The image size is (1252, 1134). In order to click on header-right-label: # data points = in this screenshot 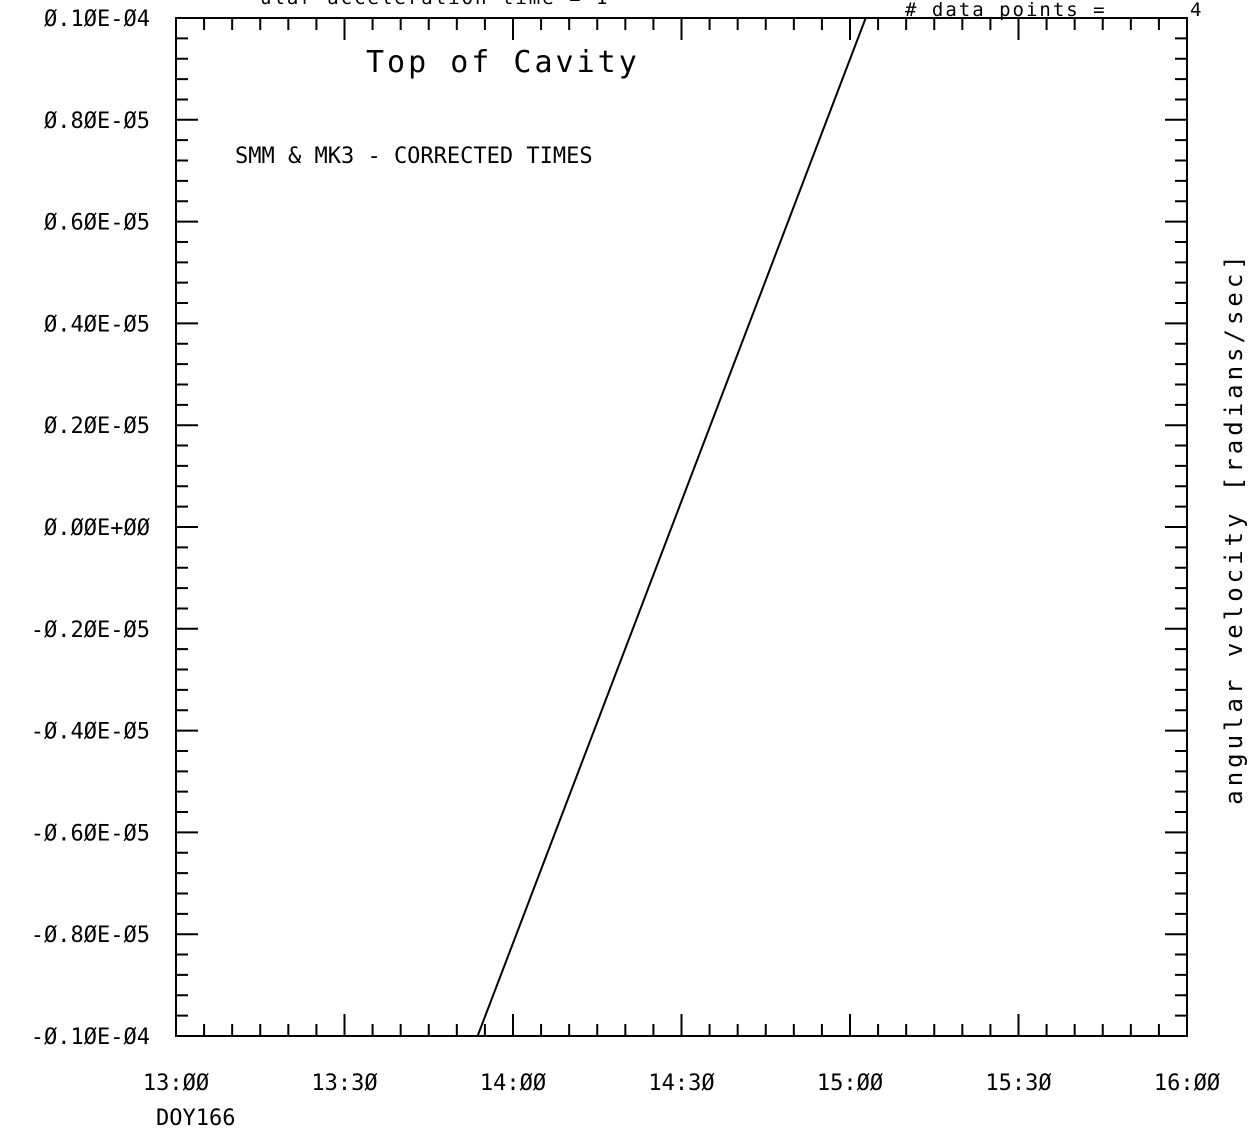, I will do `click(1006, 10)`.